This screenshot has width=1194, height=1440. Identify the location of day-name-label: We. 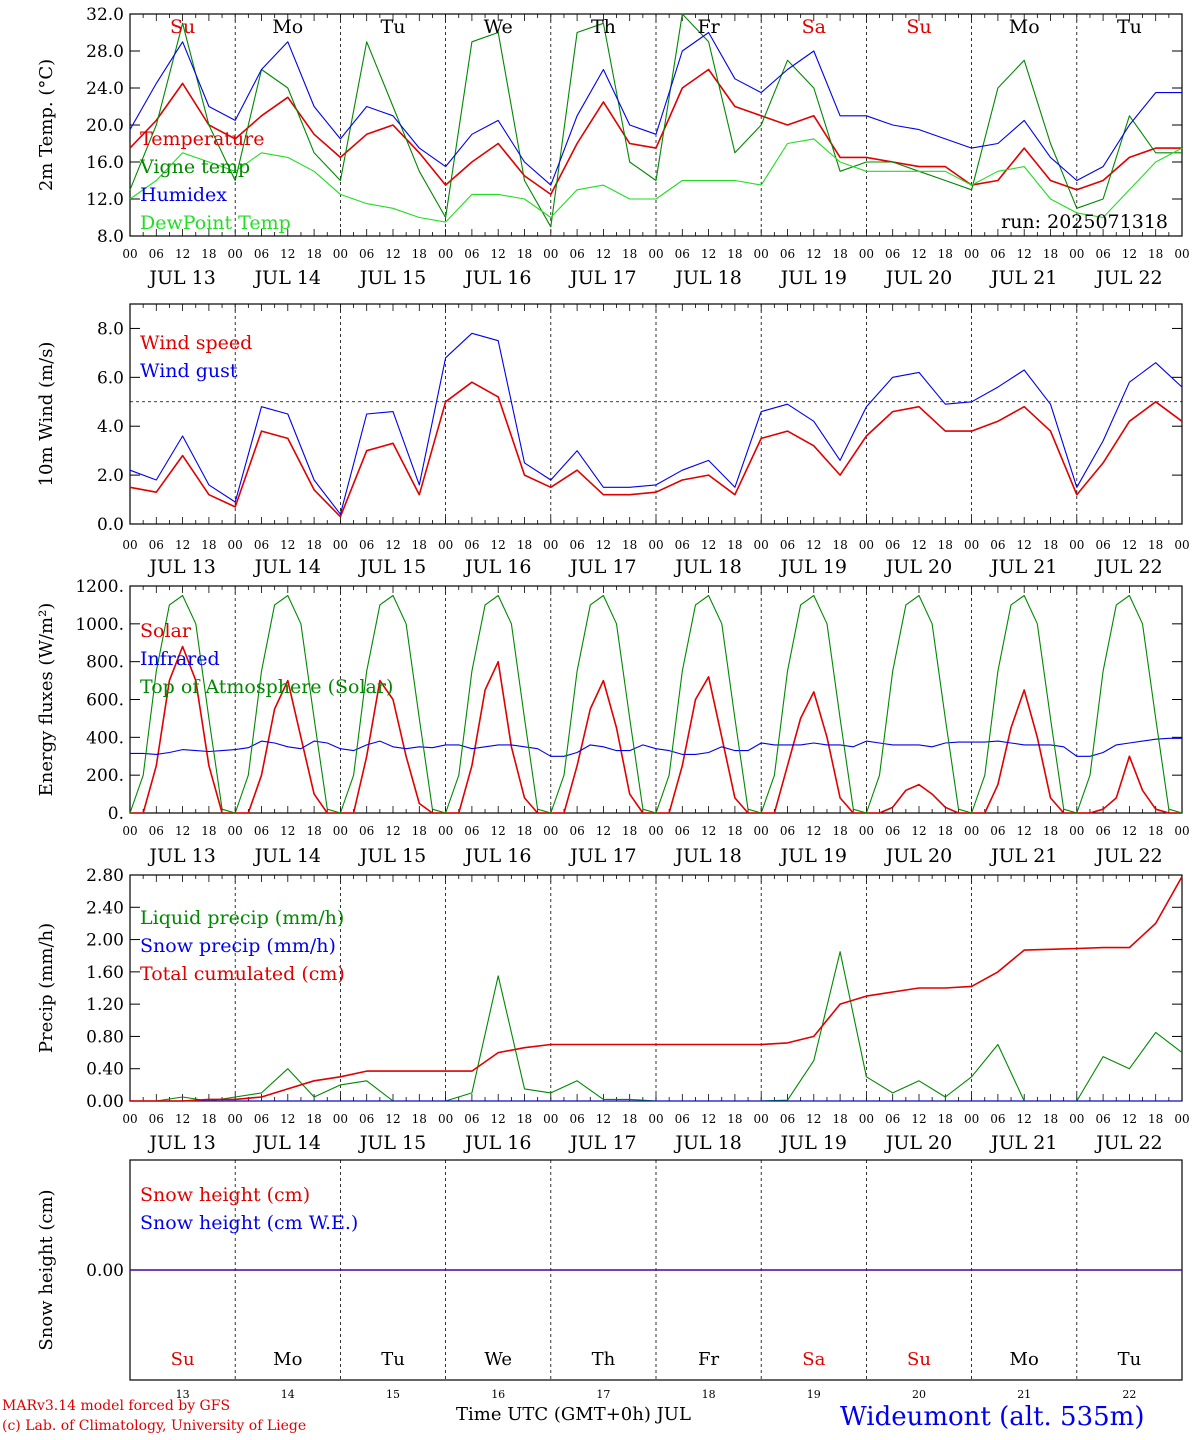
(498, 1359).